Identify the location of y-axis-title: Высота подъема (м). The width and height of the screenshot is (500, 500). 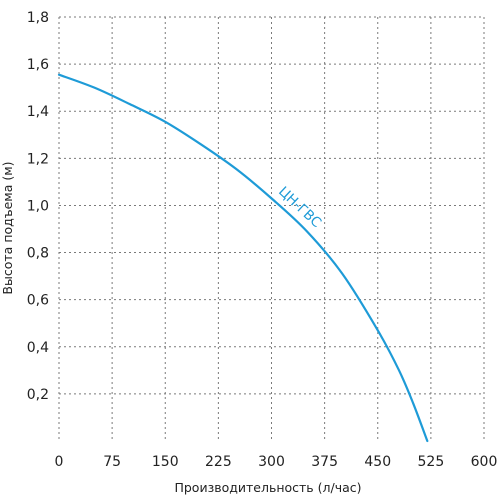
(7, 227).